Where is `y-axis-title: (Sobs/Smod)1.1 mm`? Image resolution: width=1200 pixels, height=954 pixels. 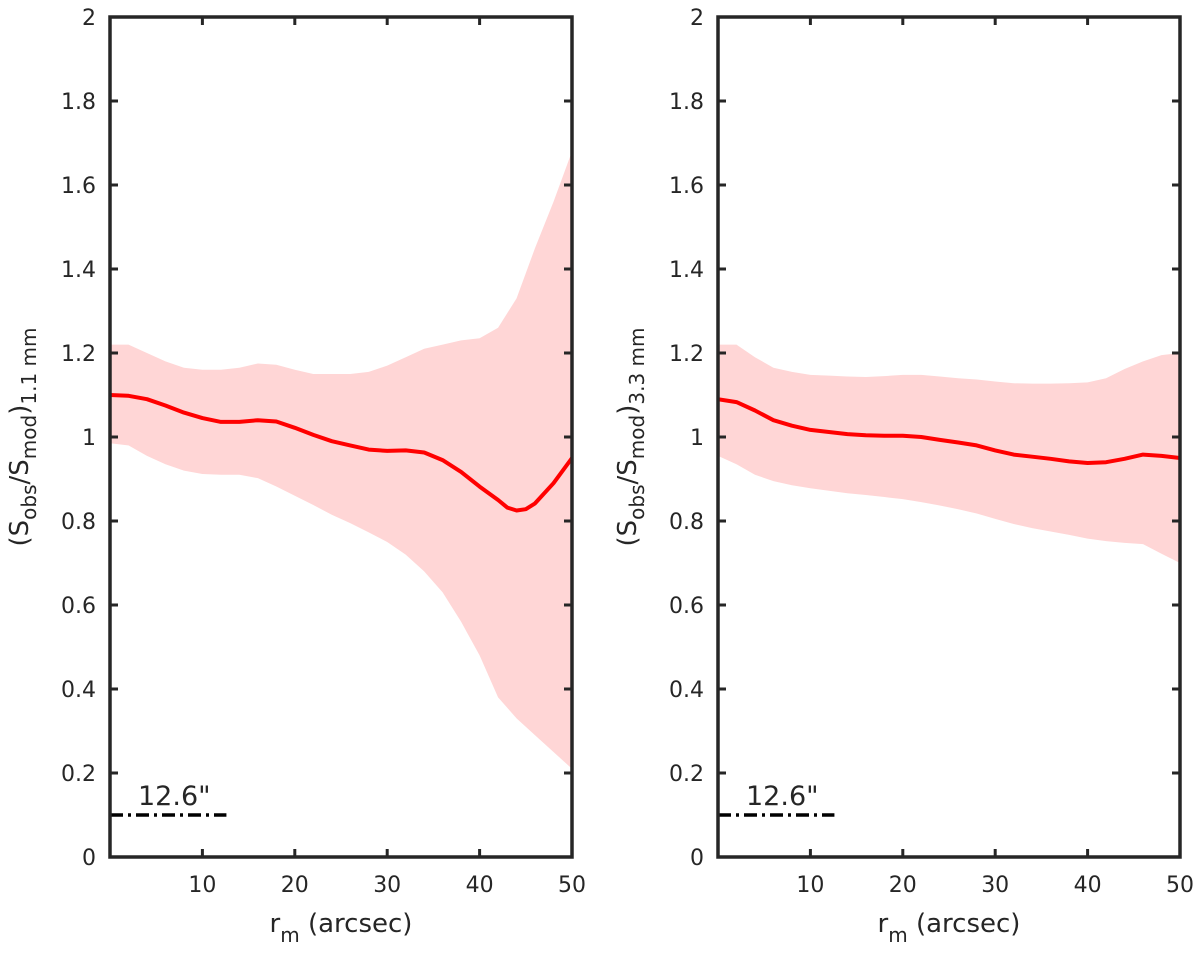
y-axis-title: (Sobs/Smod)1.1 mm is located at coordinates (23, 437).